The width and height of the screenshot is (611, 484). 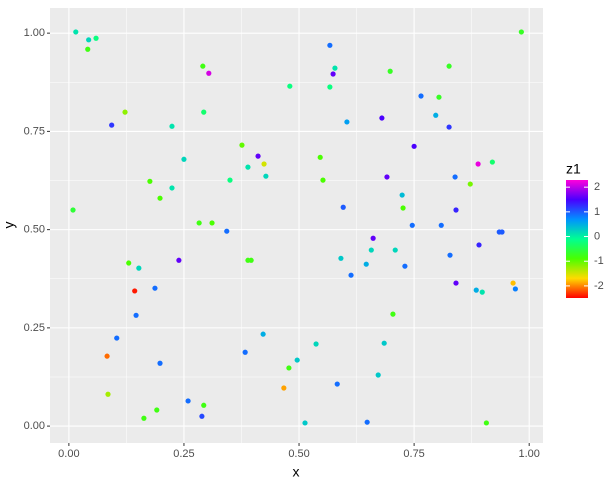 I want to click on colorbar-tick-label: 2, so click(x=597, y=187).